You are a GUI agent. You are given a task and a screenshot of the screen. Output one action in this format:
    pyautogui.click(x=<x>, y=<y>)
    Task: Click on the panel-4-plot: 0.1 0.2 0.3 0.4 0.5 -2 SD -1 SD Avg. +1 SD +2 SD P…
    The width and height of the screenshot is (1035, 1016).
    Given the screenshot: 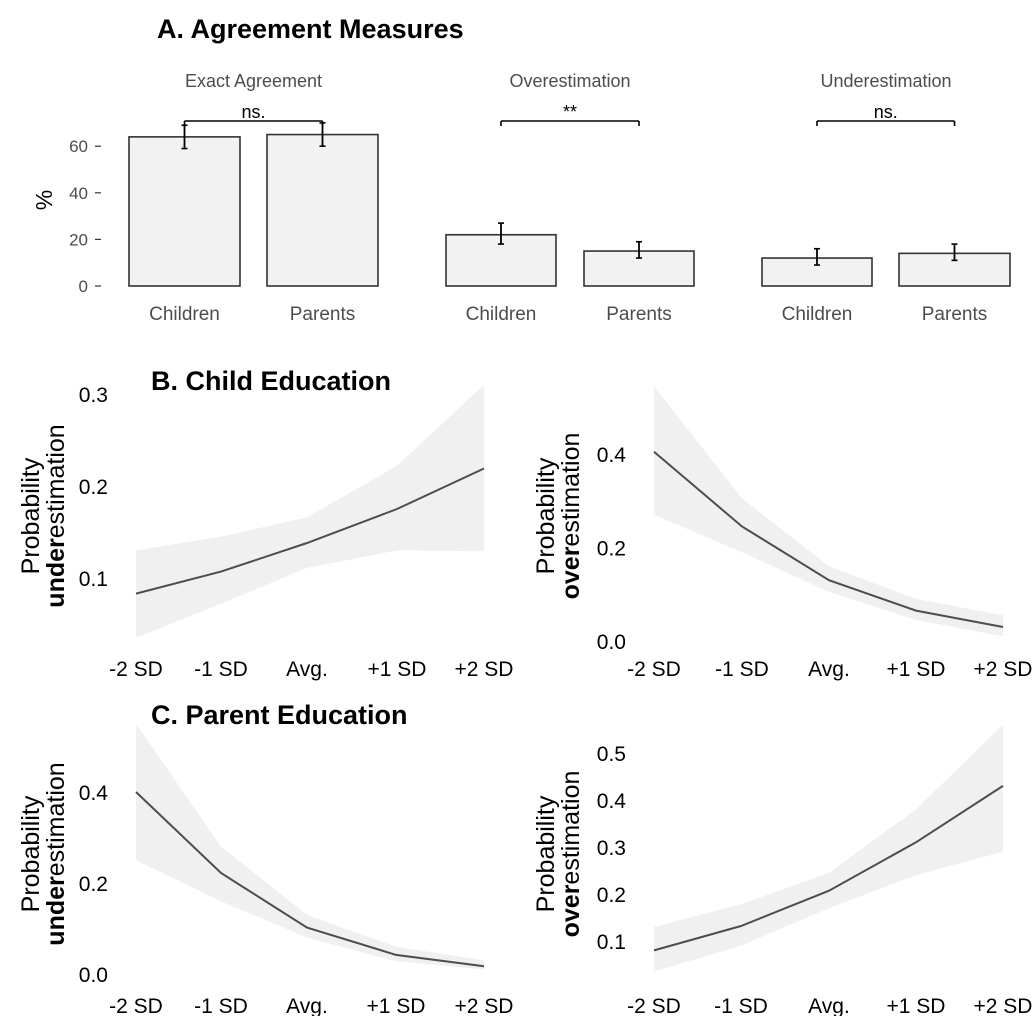 What is the action you would take?
    pyautogui.click(x=782, y=870)
    